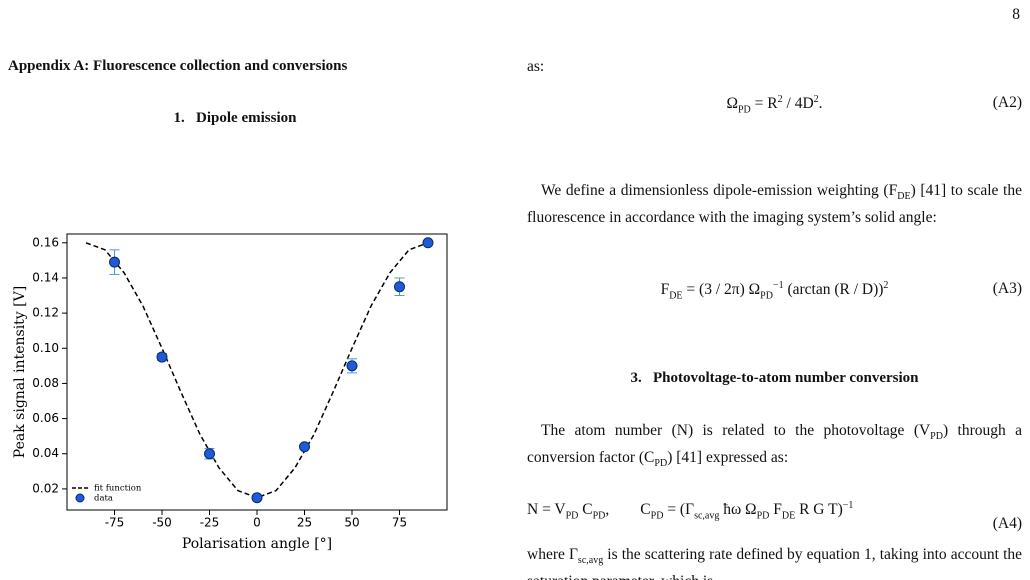 The image size is (1030, 580). What do you see at coordinates (257, 523) in the screenshot?
I see `x-tick-label: 0` at bounding box center [257, 523].